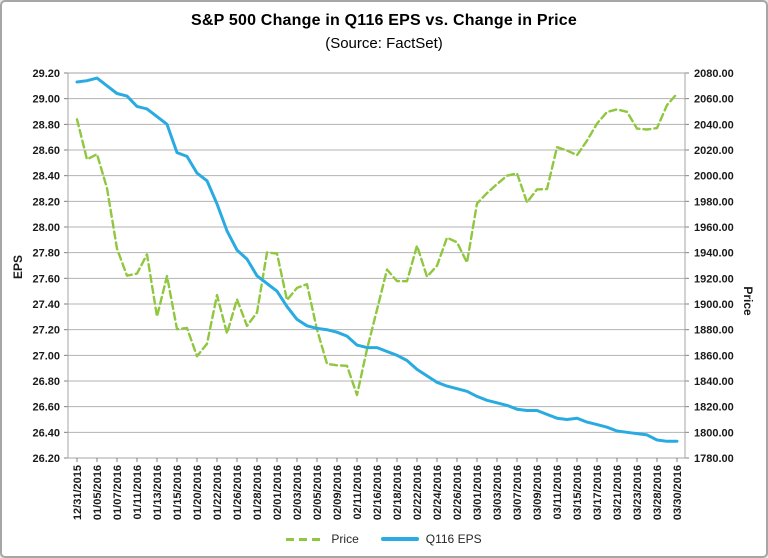  Describe the element at coordinates (518, 492) in the screenshot. I see `x-axis-tick-label: 03/07/2016` at that location.